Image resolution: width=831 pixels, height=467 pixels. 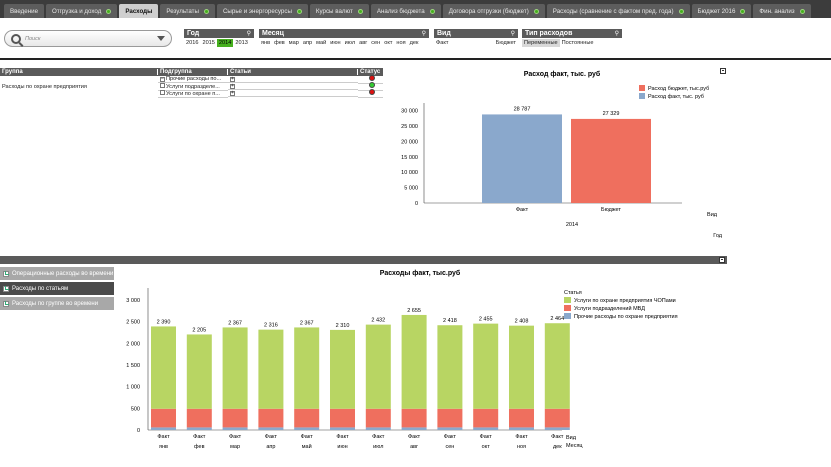 I want to click on expense-type-listbox: Тип расходов ⚲ Переменные Постоянные, so click(x=572, y=38).